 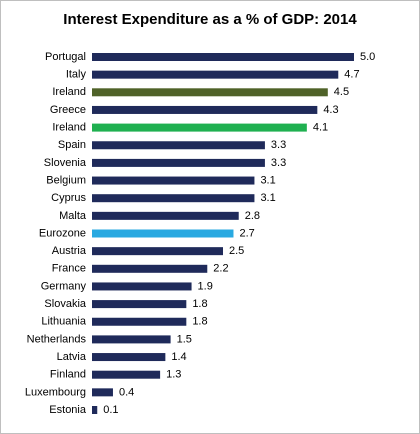 What do you see at coordinates (210, 19) in the screenshot?
I see `chart-title: Interest Expenditure as a % of GDP: 2014` at bounding box center [210, 19].